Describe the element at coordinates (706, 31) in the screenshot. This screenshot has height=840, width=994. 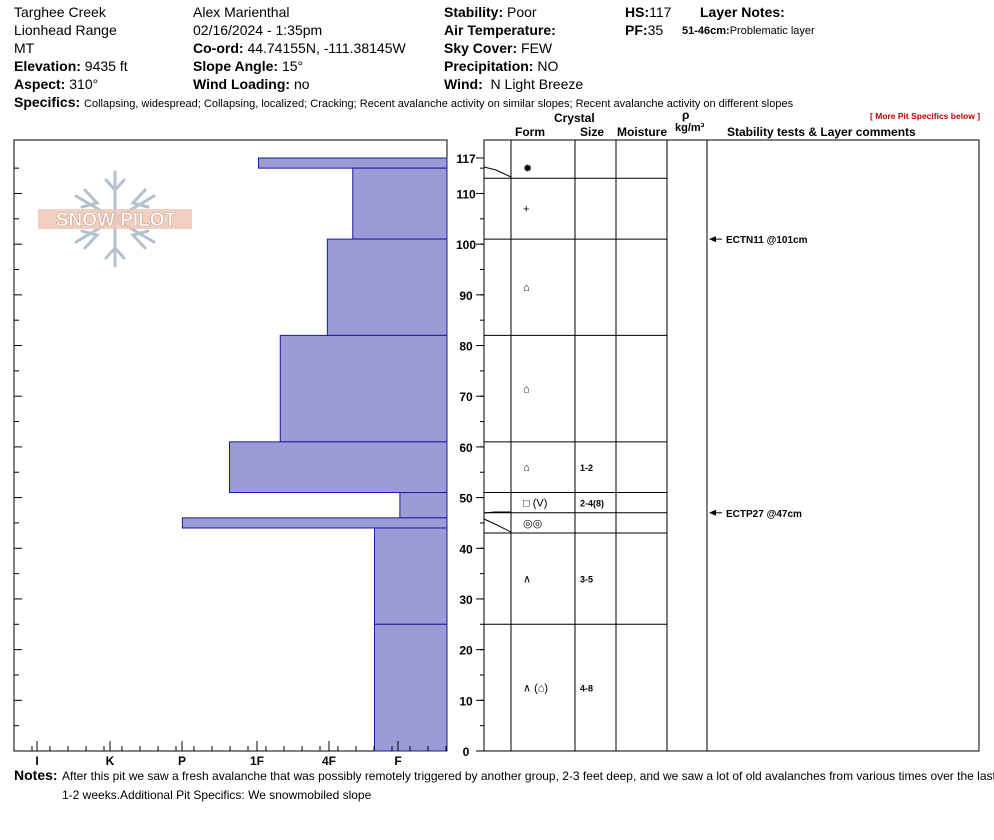
I see `layer-note-range: 51-46cm:` at that location.